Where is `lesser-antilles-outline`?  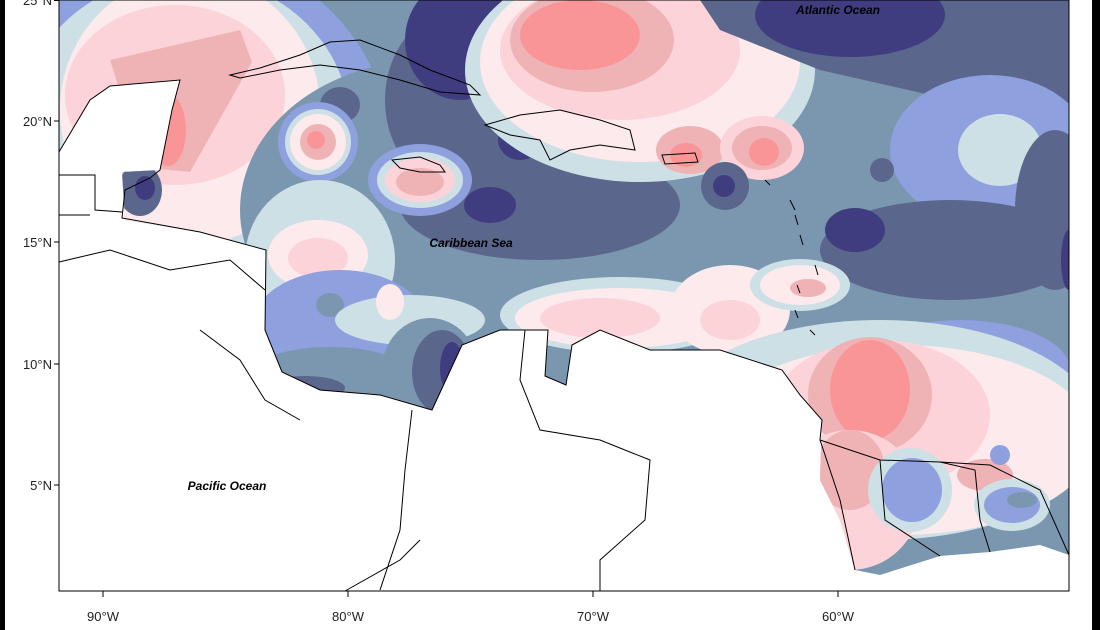
lesser-antilles-outline is located at coordinates (791, 257).